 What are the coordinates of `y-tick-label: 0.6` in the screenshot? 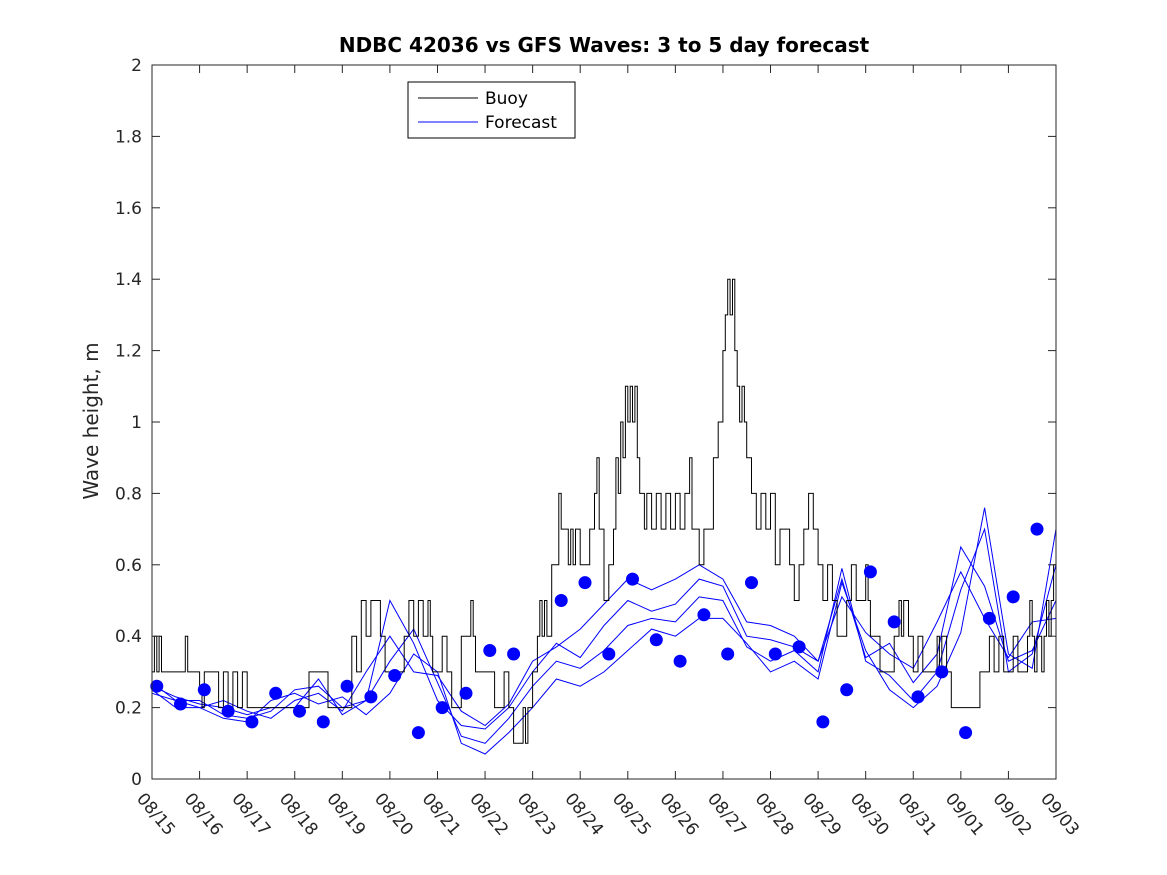 It's located at (128, 566).